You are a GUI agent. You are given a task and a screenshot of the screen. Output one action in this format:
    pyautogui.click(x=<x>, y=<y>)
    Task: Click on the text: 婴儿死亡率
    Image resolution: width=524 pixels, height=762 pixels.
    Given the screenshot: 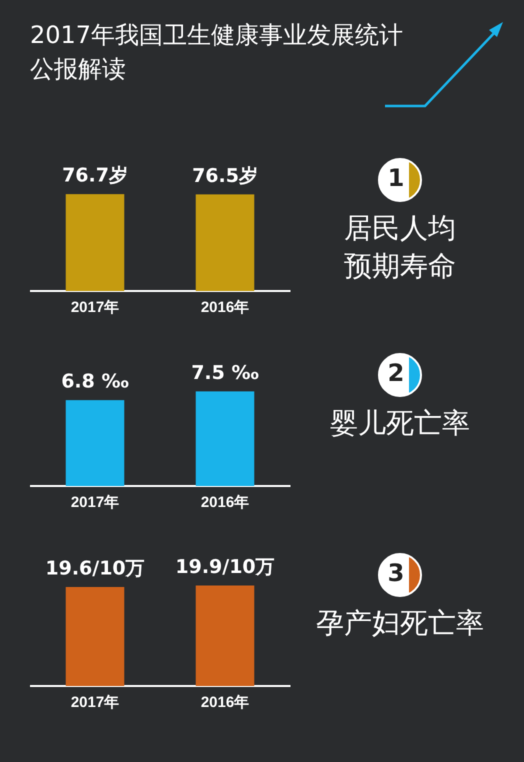 What is the action you would take?
    pyautogui.click(x=400, y=423)
    